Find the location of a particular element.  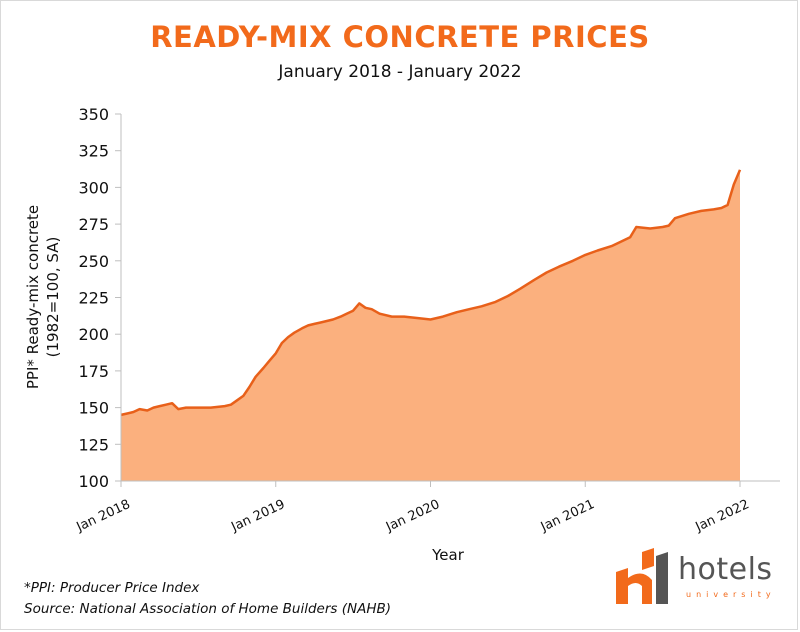

x-tick-label: Jan 2022 is located at coordinates (722, 516).